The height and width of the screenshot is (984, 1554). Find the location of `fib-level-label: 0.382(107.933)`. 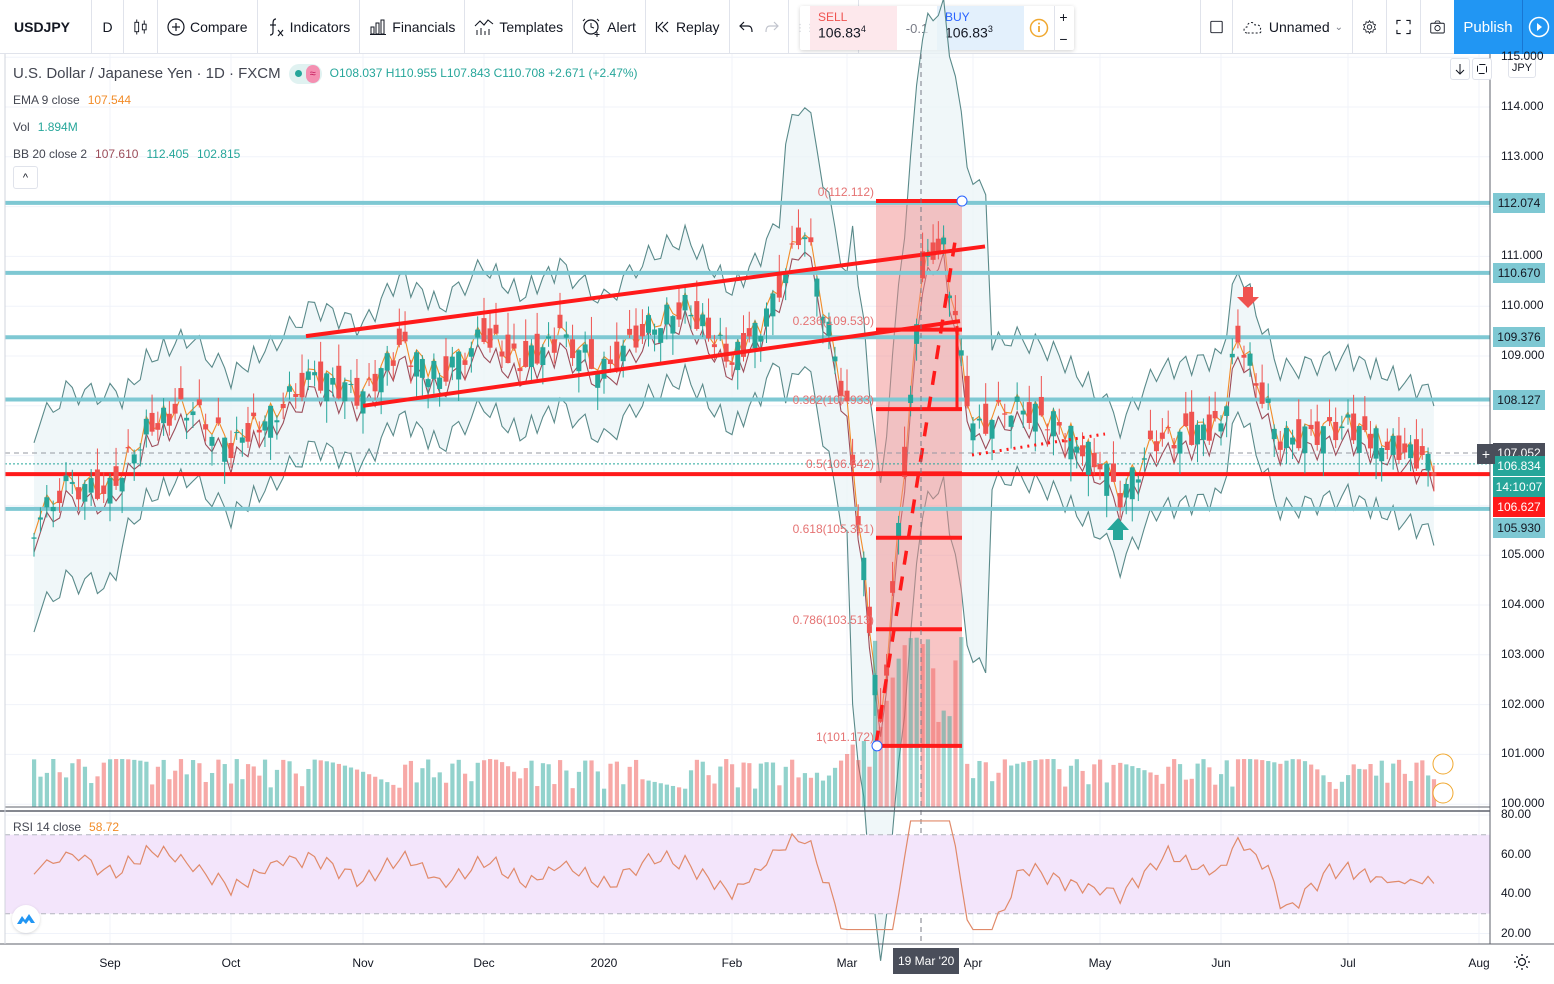

fib-level-label: 0.382(107.933) is located at coordinates (833, 400).